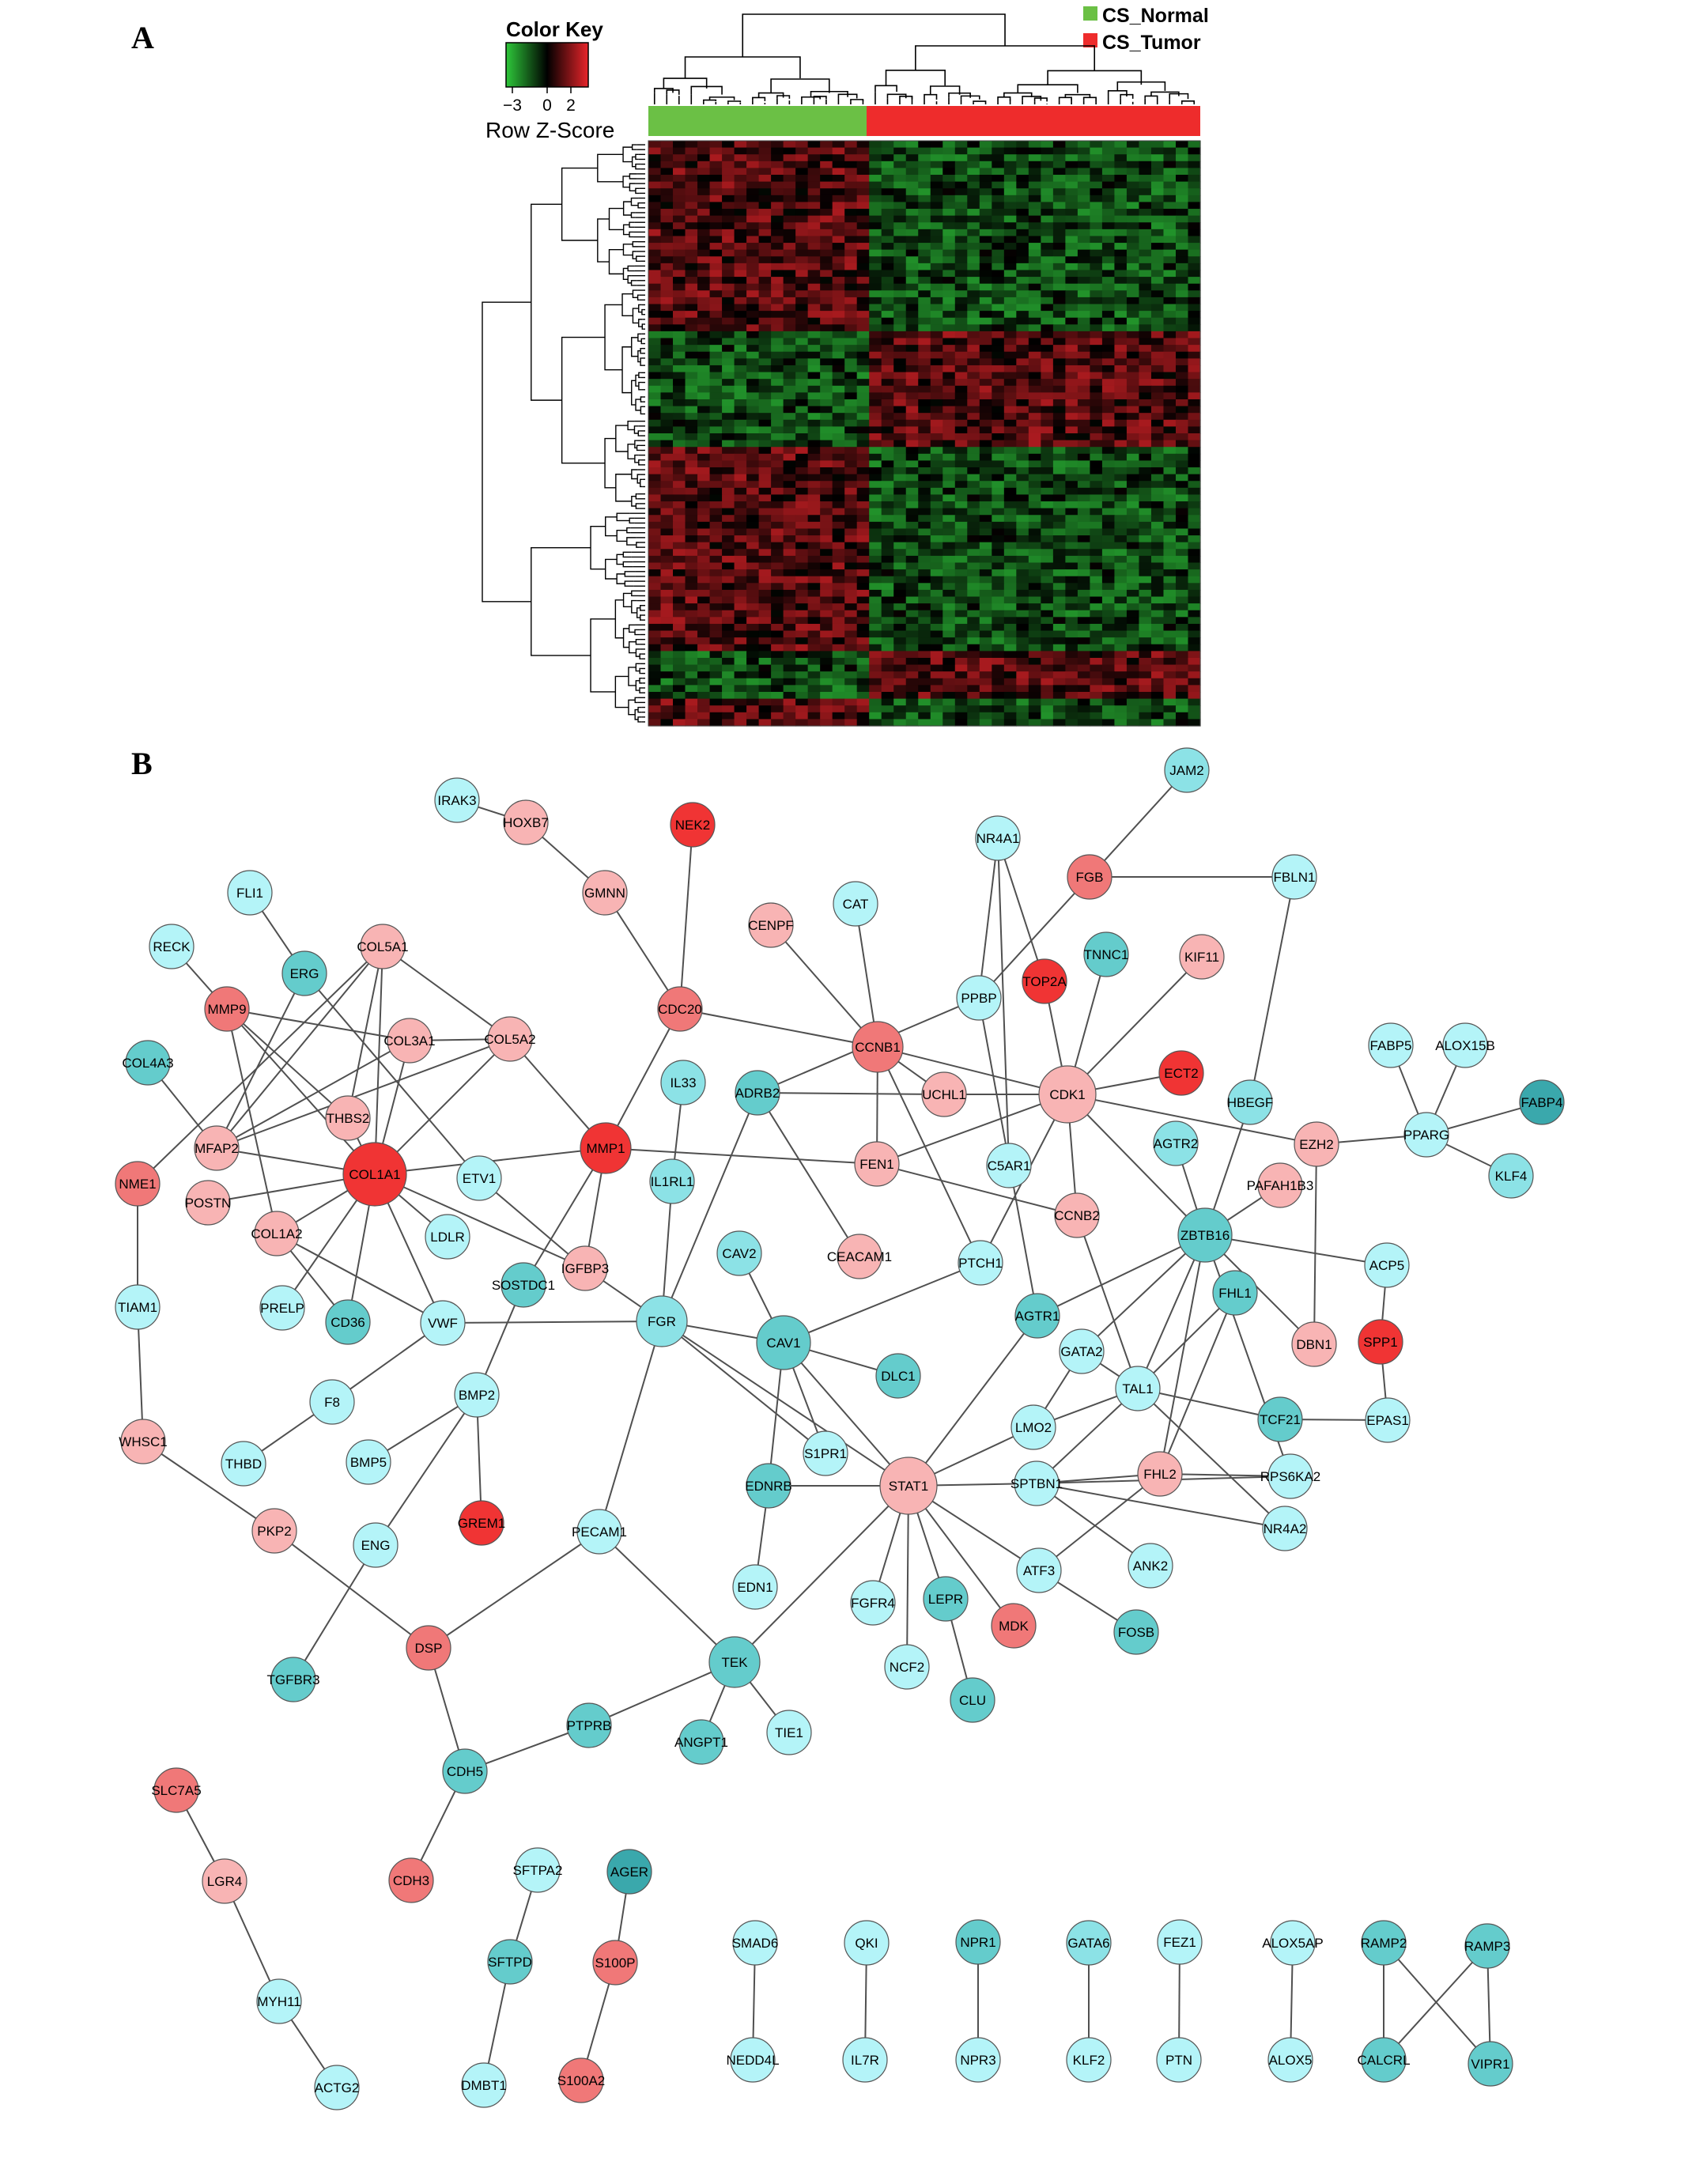 The width and height of the screenshot is (1681, 2184). I want to click on node-fez1: FEZ1, so click(1180, 1942).